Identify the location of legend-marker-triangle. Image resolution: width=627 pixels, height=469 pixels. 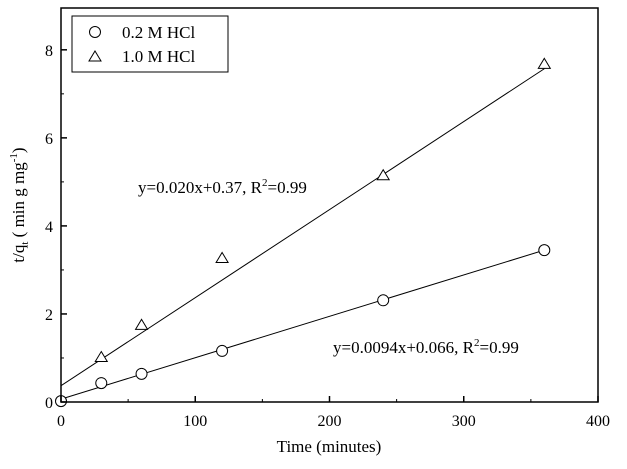
(95, 56).